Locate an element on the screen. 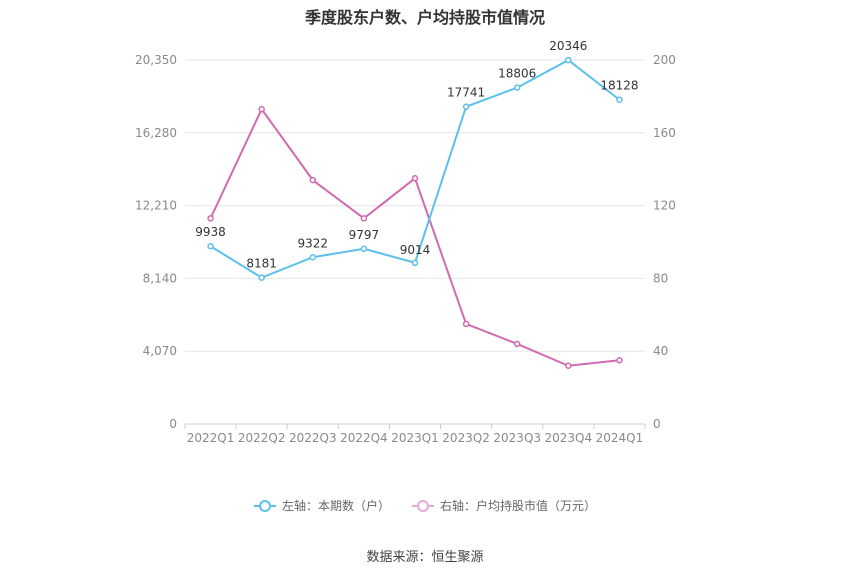  left-tick-label: 20,350 is located at coordinates (156, 60).